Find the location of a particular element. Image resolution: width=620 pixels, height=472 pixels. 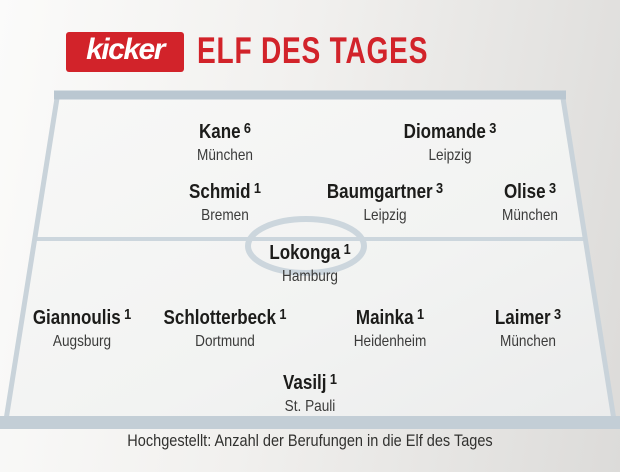

player-name-line: Giannoulis 1 is located at coordinates (82, 318).